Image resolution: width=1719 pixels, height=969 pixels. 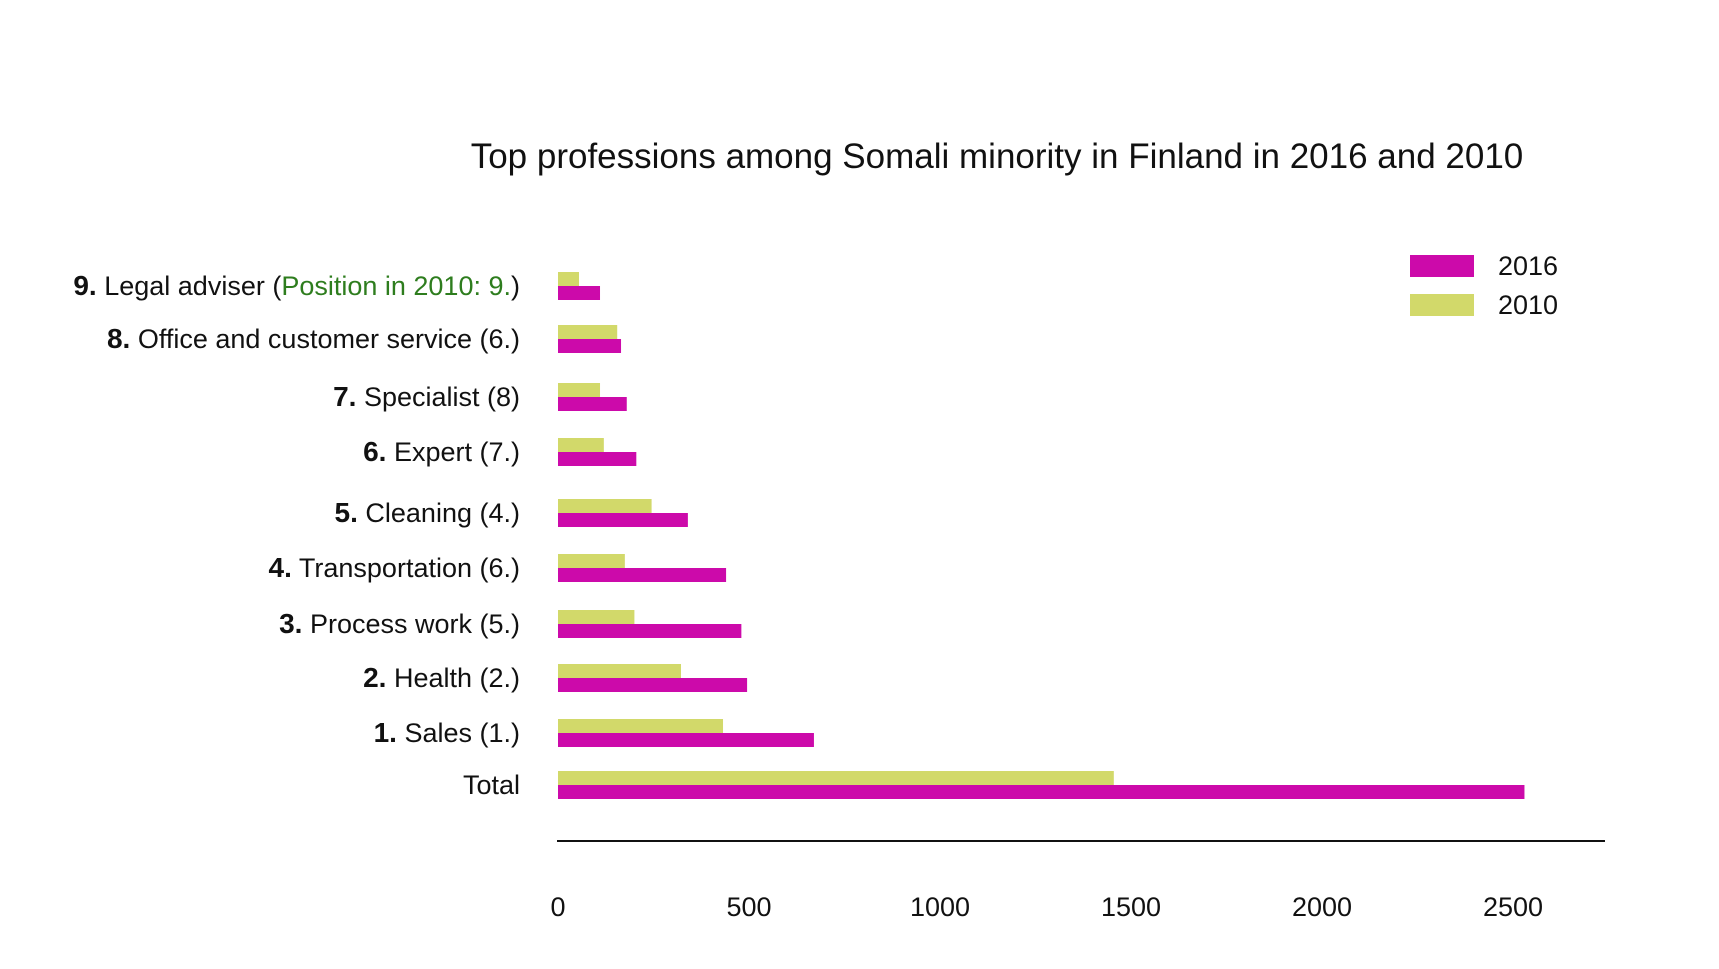 What do you see at coordinates (453, 678) in the screenshot?
I see `category-name: Health (2.)` at bounding box center [453, 678].